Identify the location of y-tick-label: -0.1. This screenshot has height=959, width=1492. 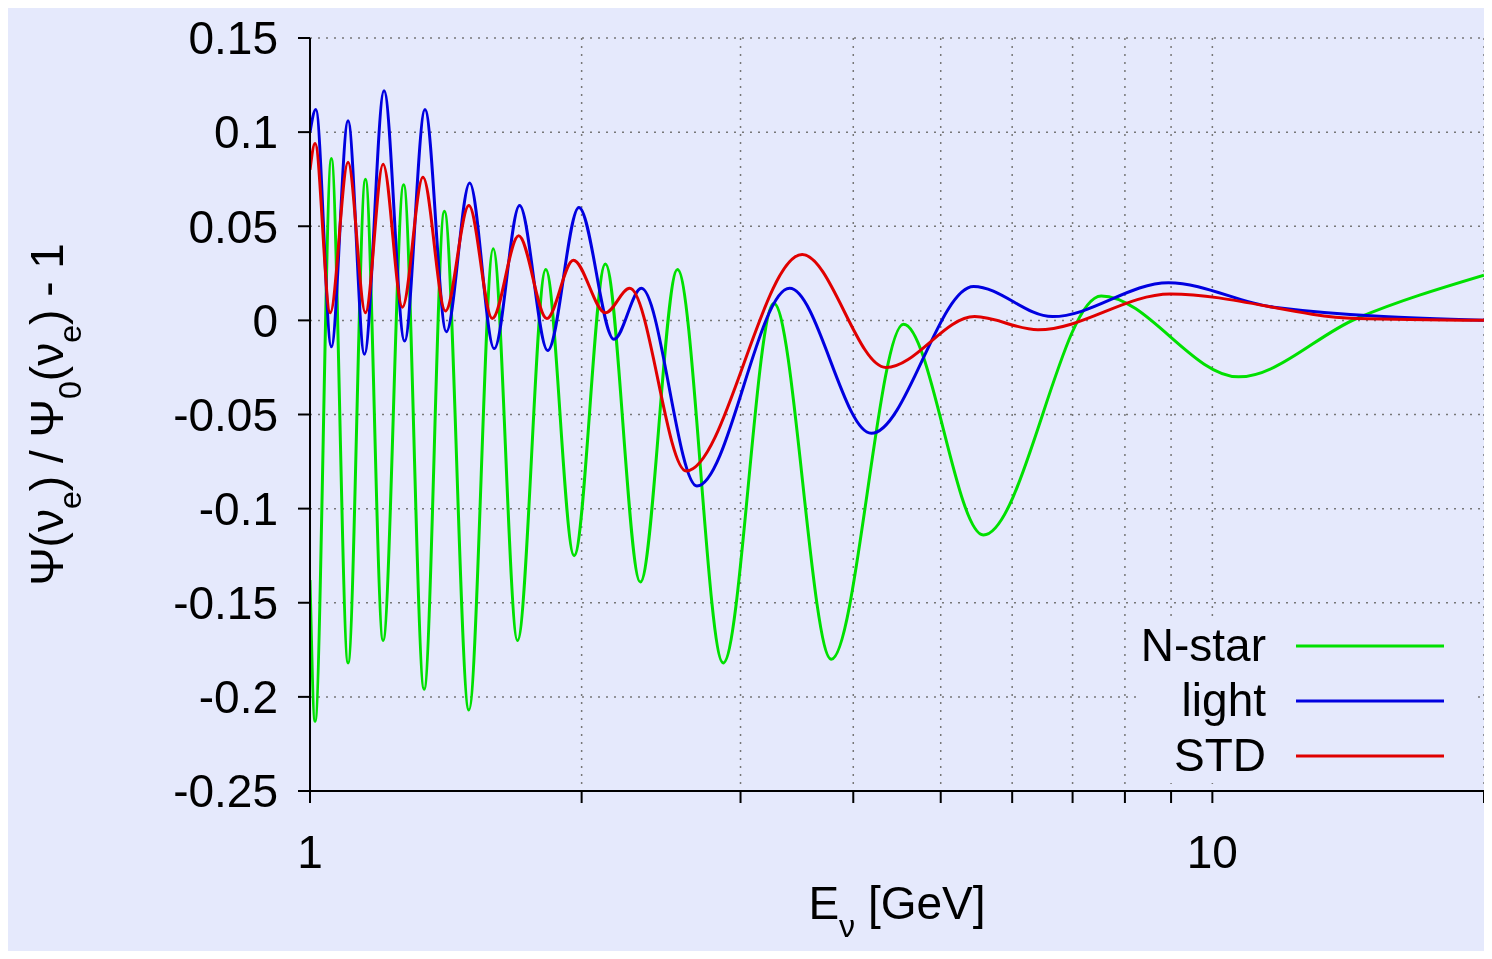
(238, 508).